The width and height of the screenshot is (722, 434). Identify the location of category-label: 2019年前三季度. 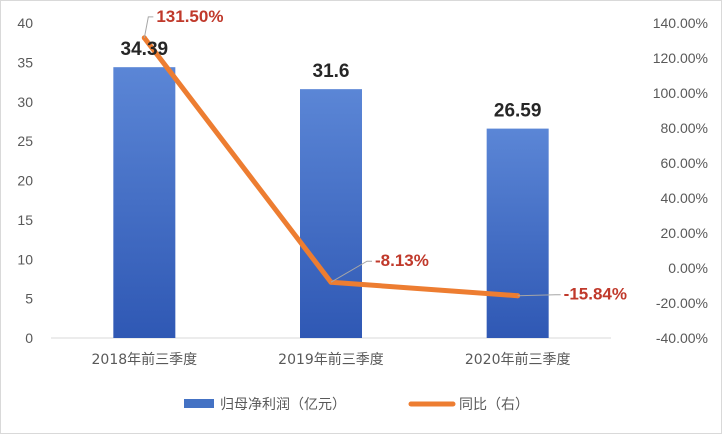
(331, 359).